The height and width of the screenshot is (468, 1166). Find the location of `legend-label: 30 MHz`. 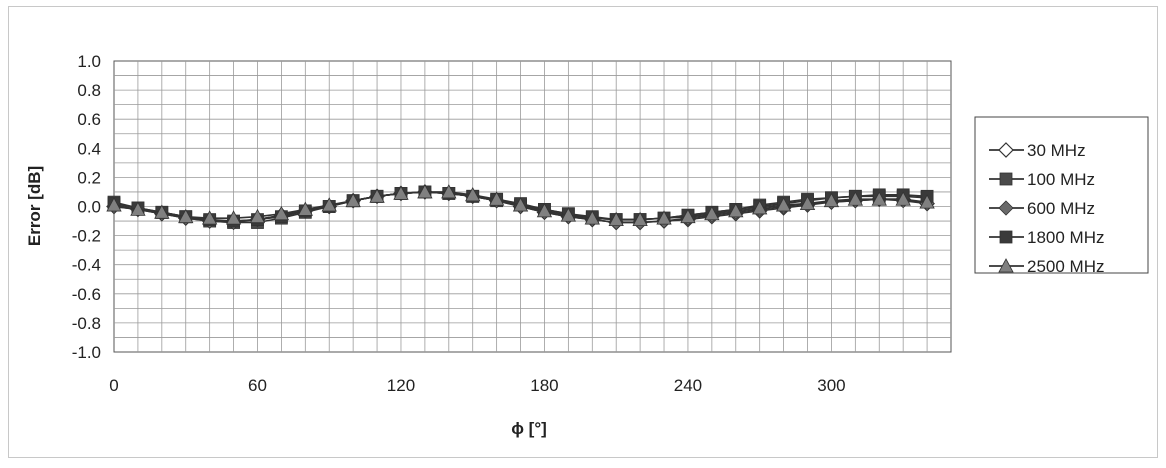

legend-label: 30 MHz is located at coordinates (1056, 150).